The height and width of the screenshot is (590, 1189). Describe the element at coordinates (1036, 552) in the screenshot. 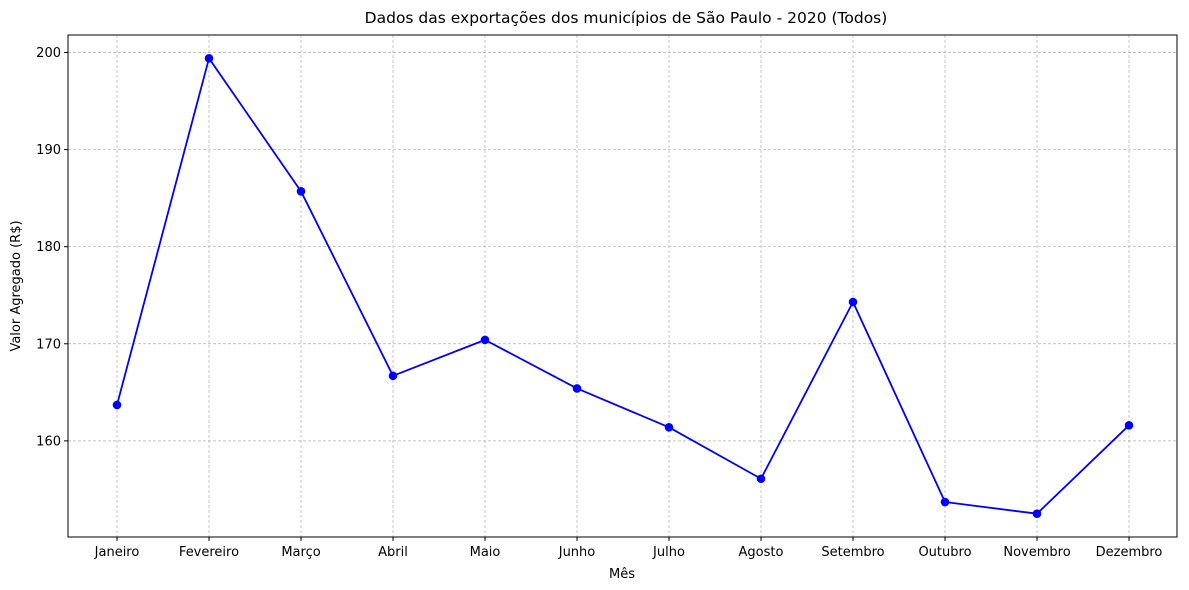

I see `x-tick-label: Novembro` at that location.